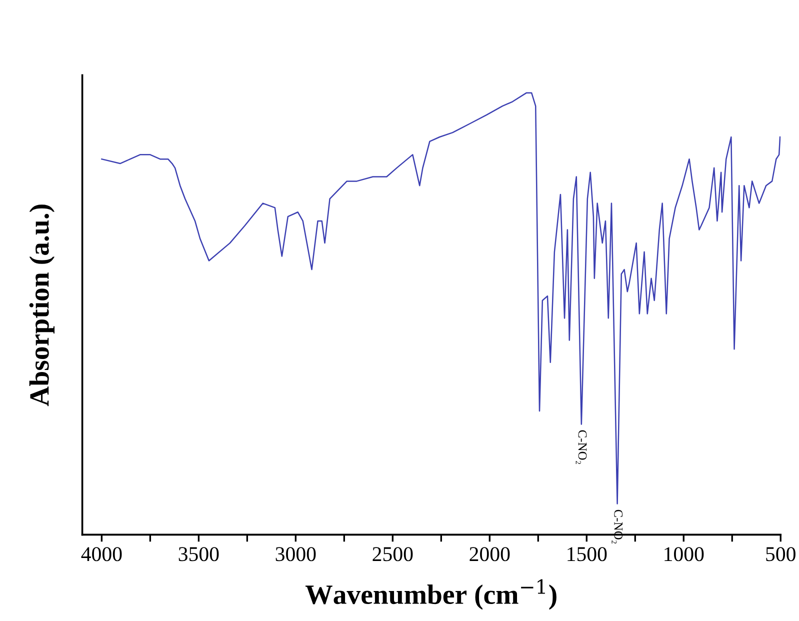 The image size is (799, 621). I want to click on x-tick-label: 3000, so click(296, 554).